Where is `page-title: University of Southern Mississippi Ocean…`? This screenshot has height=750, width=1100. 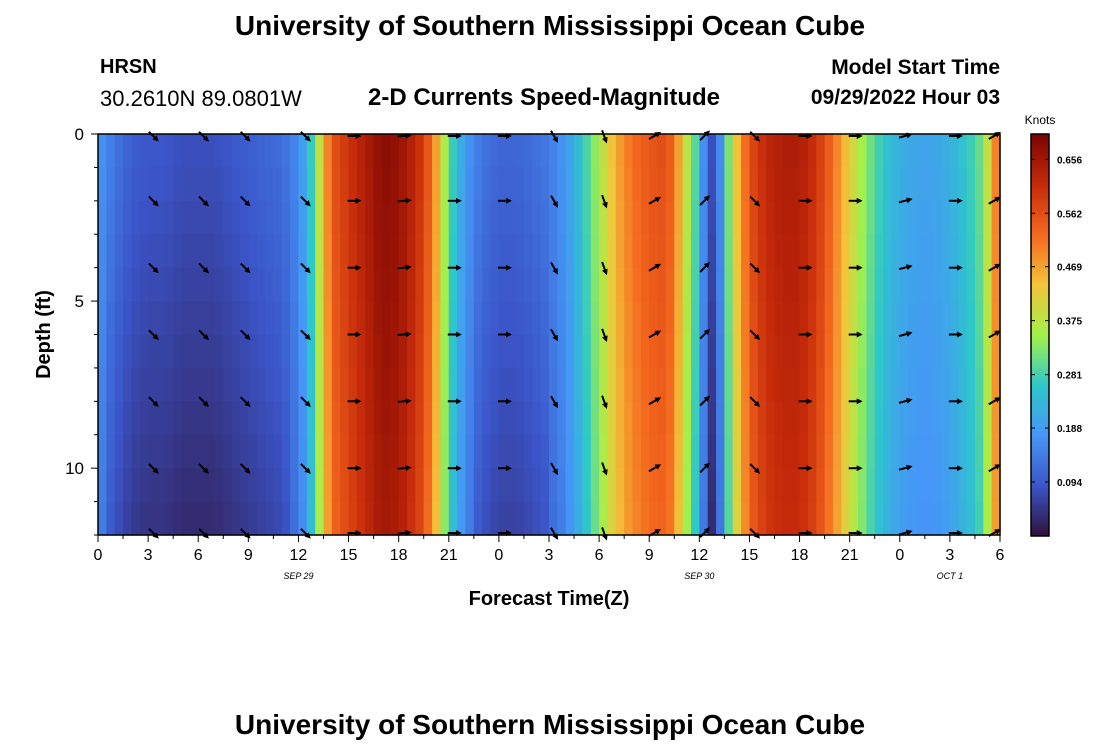
page-title: University of Southern Mississippi Ocean… is located at coordinates (550, 25).